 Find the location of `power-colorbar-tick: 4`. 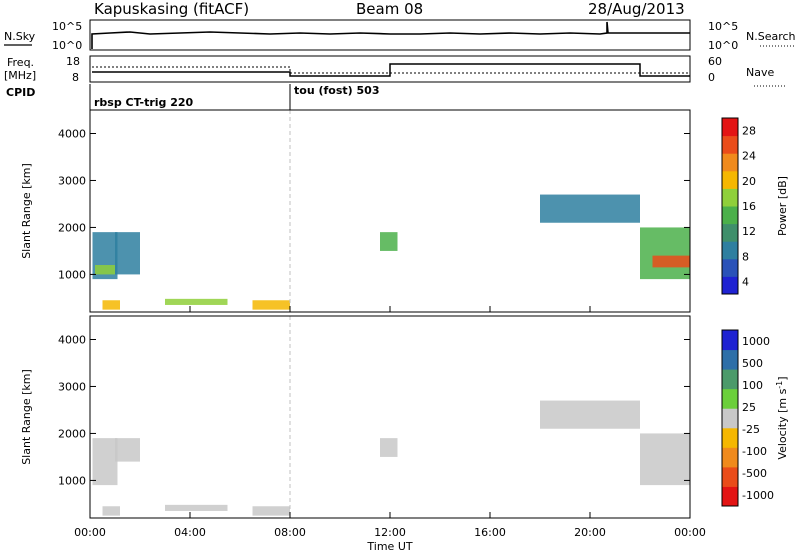

power-colorbar-tick: 4 is located at coordinates (745, 281).